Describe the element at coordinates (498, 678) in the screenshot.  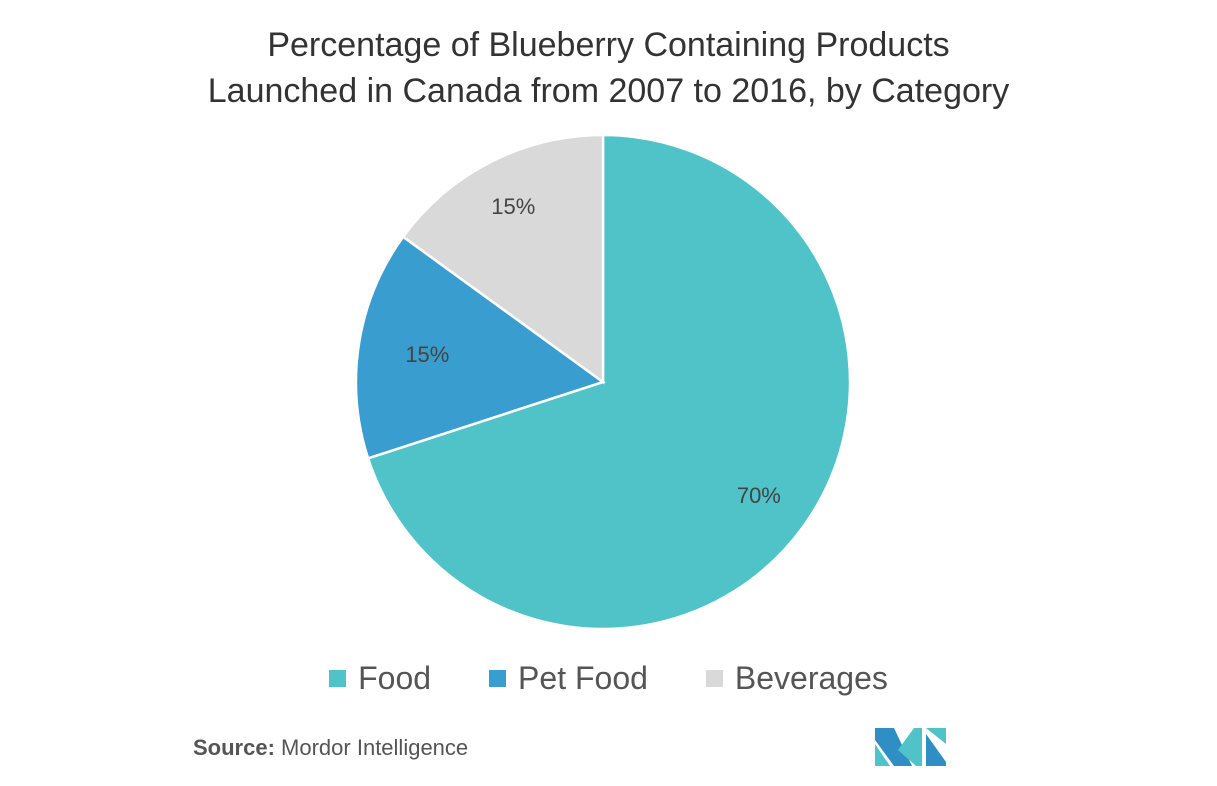
I see `legend-swatch-pet-food` at that location.